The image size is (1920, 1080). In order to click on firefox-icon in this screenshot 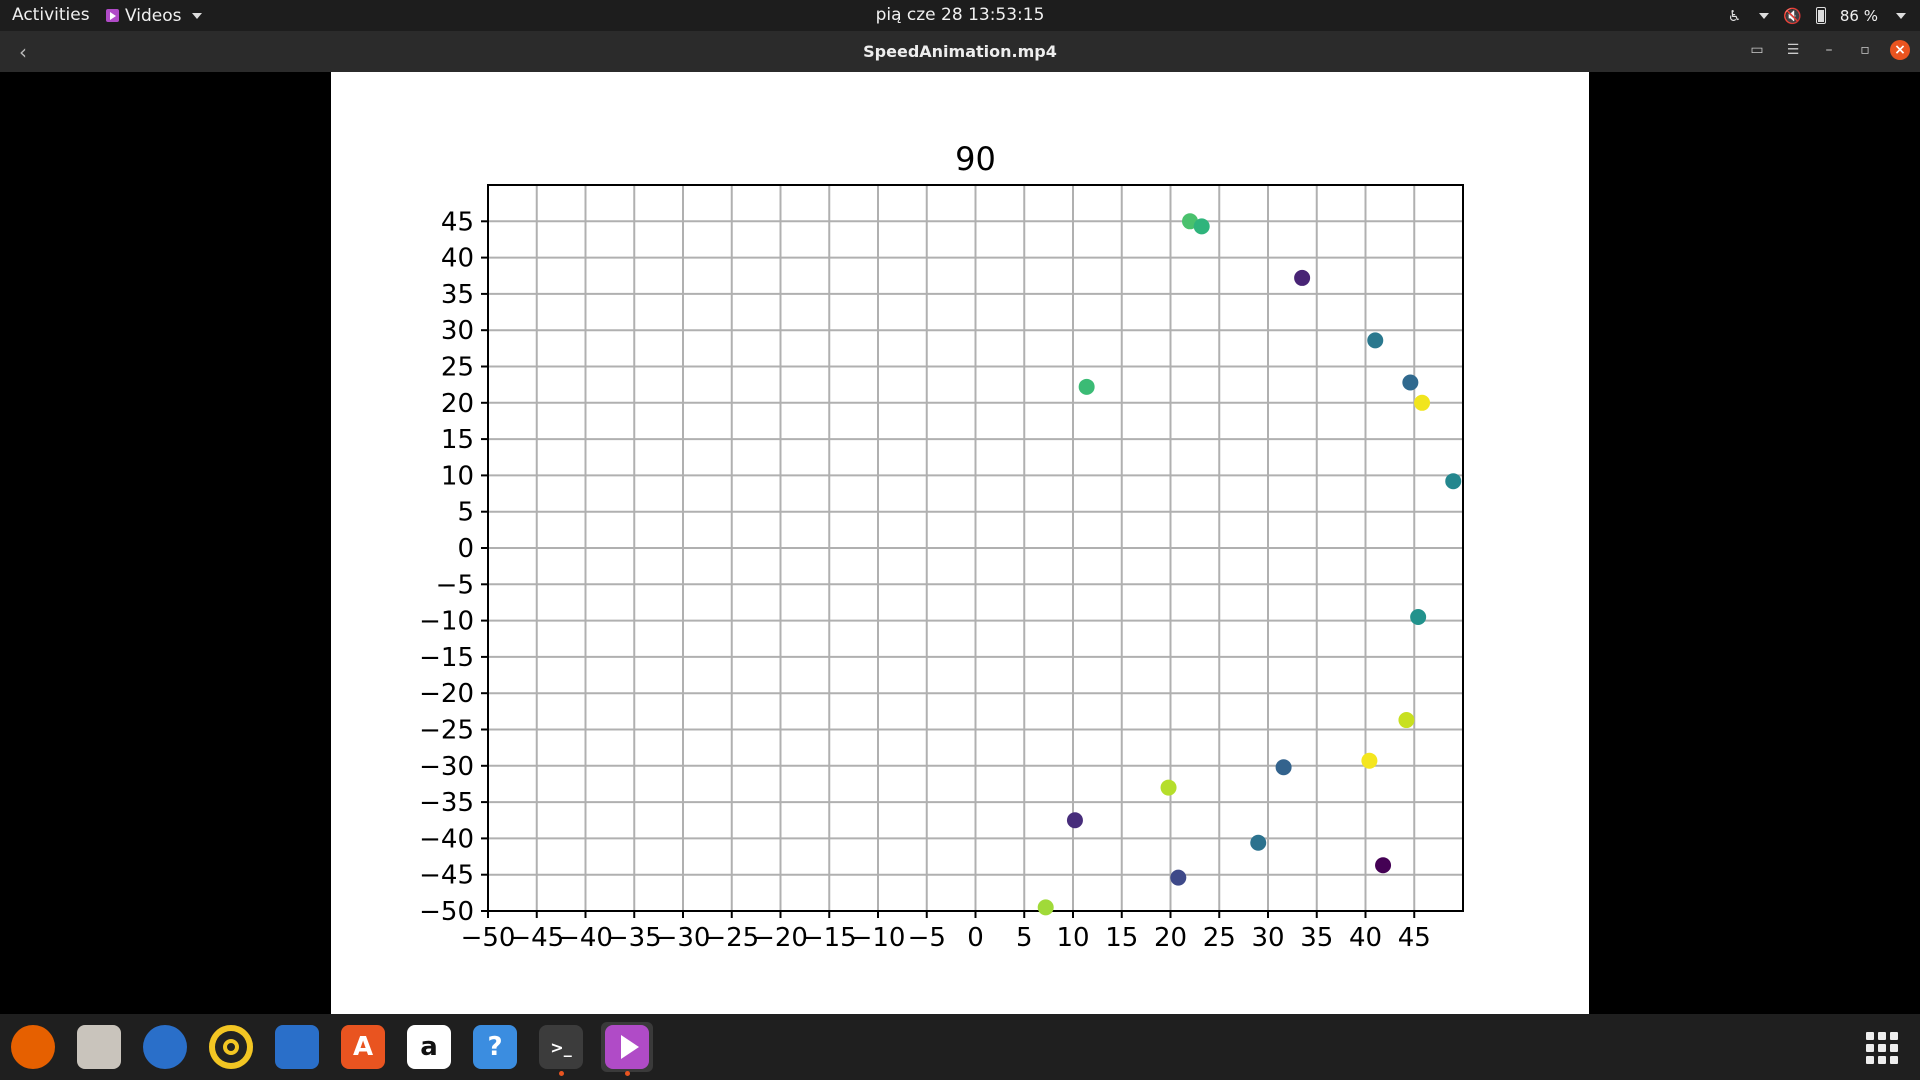, I will do `click(33, 1047)`.